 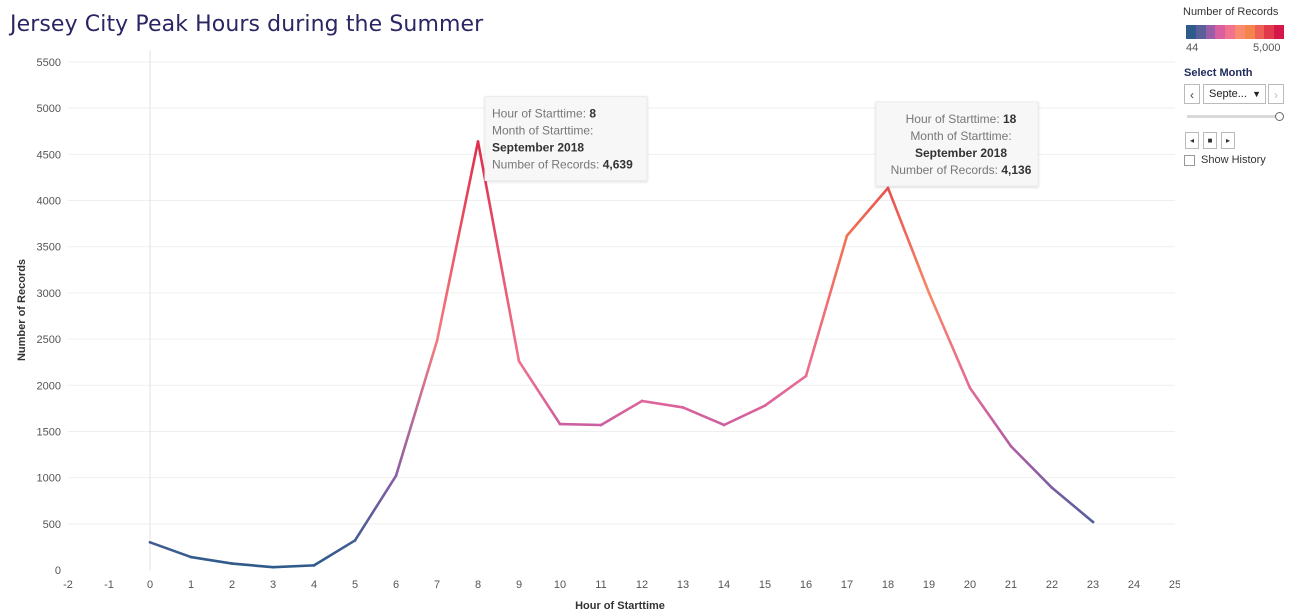 What do you see at coordinates (961, 119) in the screenshot?
I see `tooltip-line: Hour of Starttime: 18` at bounding box center [961, 119].